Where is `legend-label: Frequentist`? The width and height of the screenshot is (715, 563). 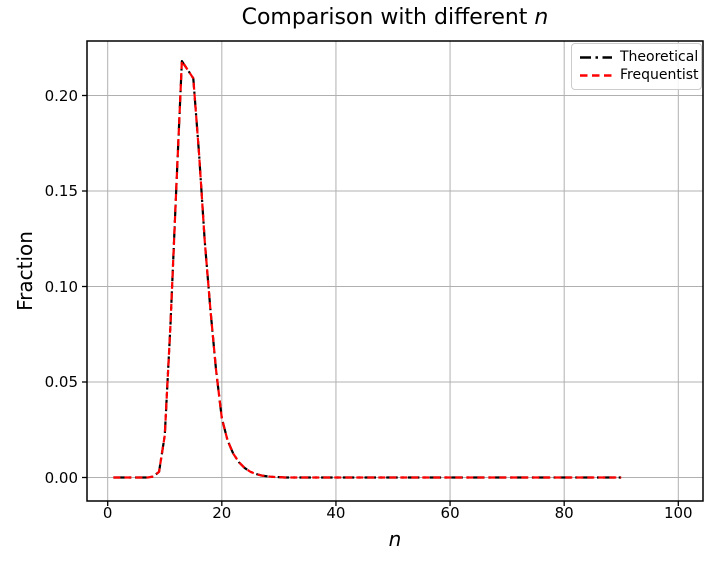
legend-label: Frequentist is located at coordinates (659, 75).